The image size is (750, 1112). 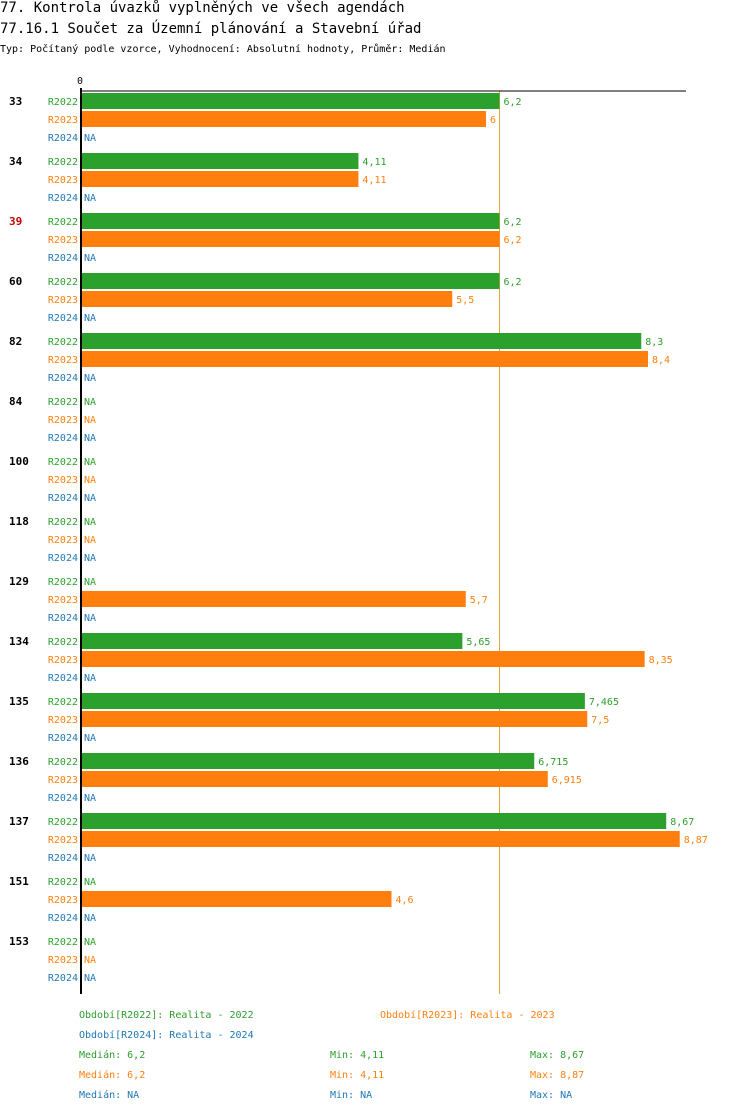 What do you see at coordinates (15, 101) in the screenshot?
I see `category-label: 33` at bounding box center [15, 101].